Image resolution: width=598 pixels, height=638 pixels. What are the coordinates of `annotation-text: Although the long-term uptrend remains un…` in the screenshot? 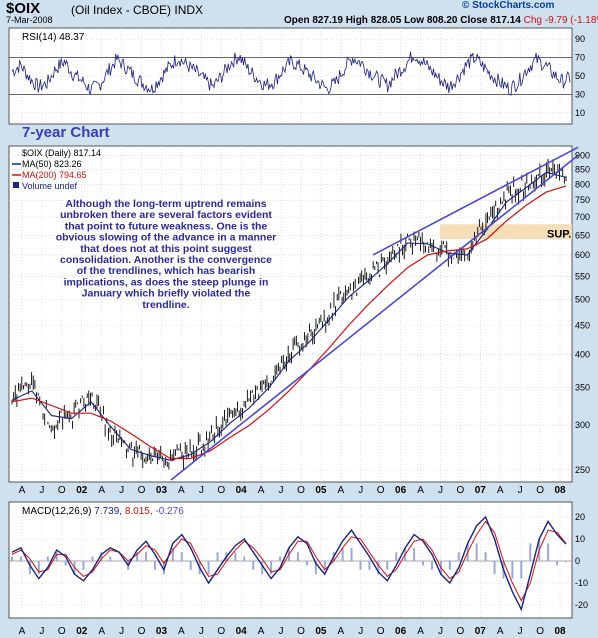 It's located at (166, 254).